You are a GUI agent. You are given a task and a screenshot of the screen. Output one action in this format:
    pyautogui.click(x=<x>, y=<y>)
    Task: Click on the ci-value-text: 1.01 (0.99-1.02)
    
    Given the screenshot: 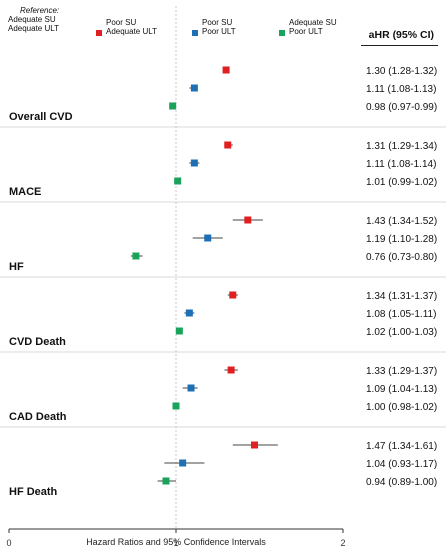 What is the action you would take?
    pyautogui.click(x=401, y=182)
    